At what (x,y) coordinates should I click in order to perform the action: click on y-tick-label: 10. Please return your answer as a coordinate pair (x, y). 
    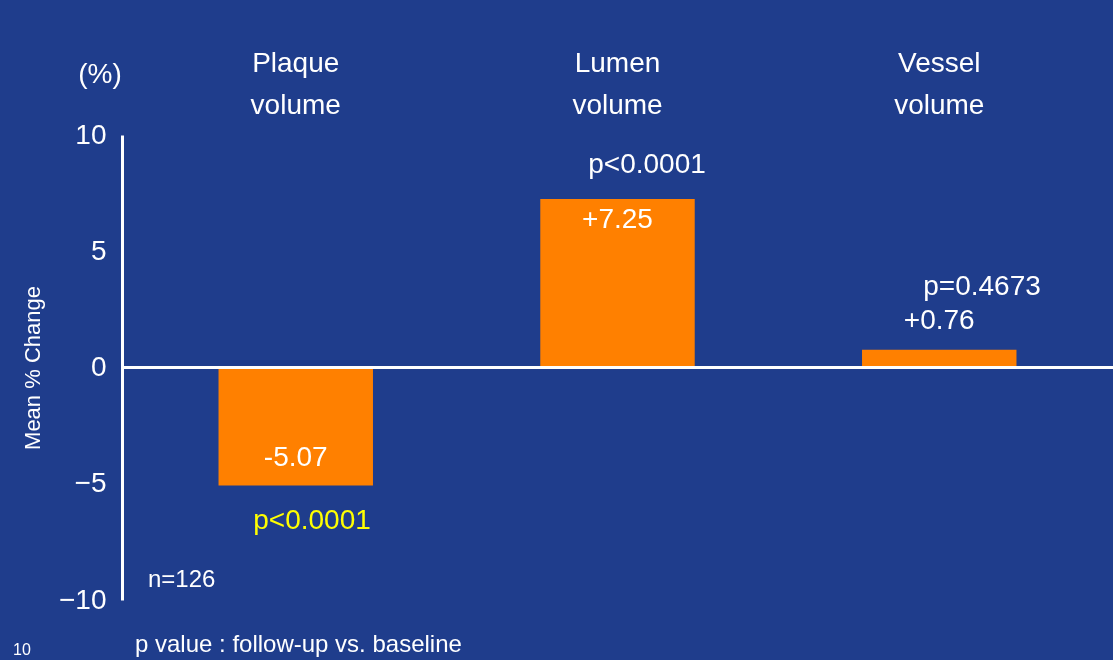
    Looking at the image, I should click on (91, 134).